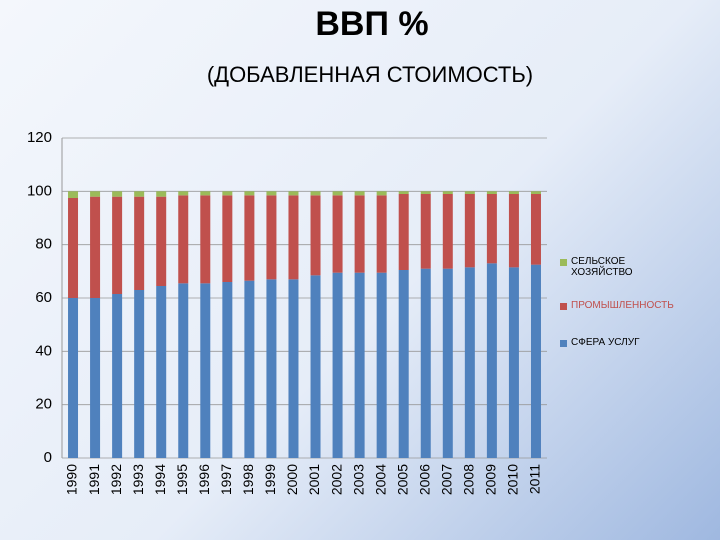 The width and height of the screenshot is (720, 540). Describe the element at coordinates (204, 479) in the screenshot. I see `x-tick-label: 1996` at that location.